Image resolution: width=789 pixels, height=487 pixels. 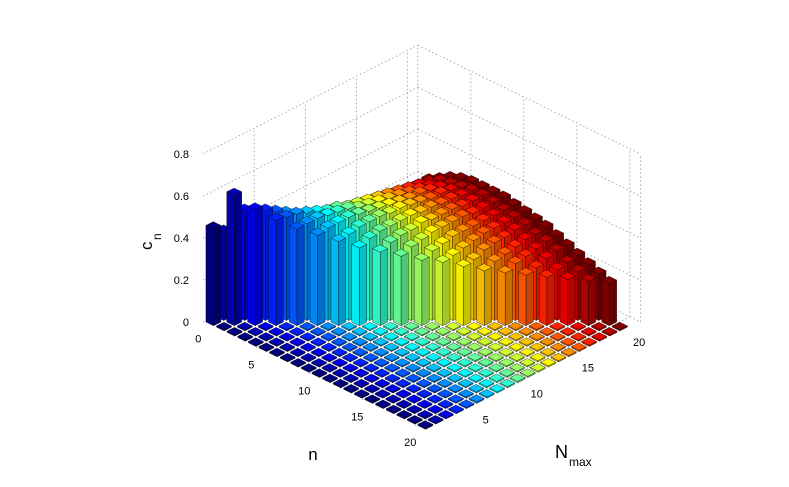 What do you see at coordinates (181, 197) in the screenshot?
I see `z-tick-label: 0.6` at bounding box center [181, 197].